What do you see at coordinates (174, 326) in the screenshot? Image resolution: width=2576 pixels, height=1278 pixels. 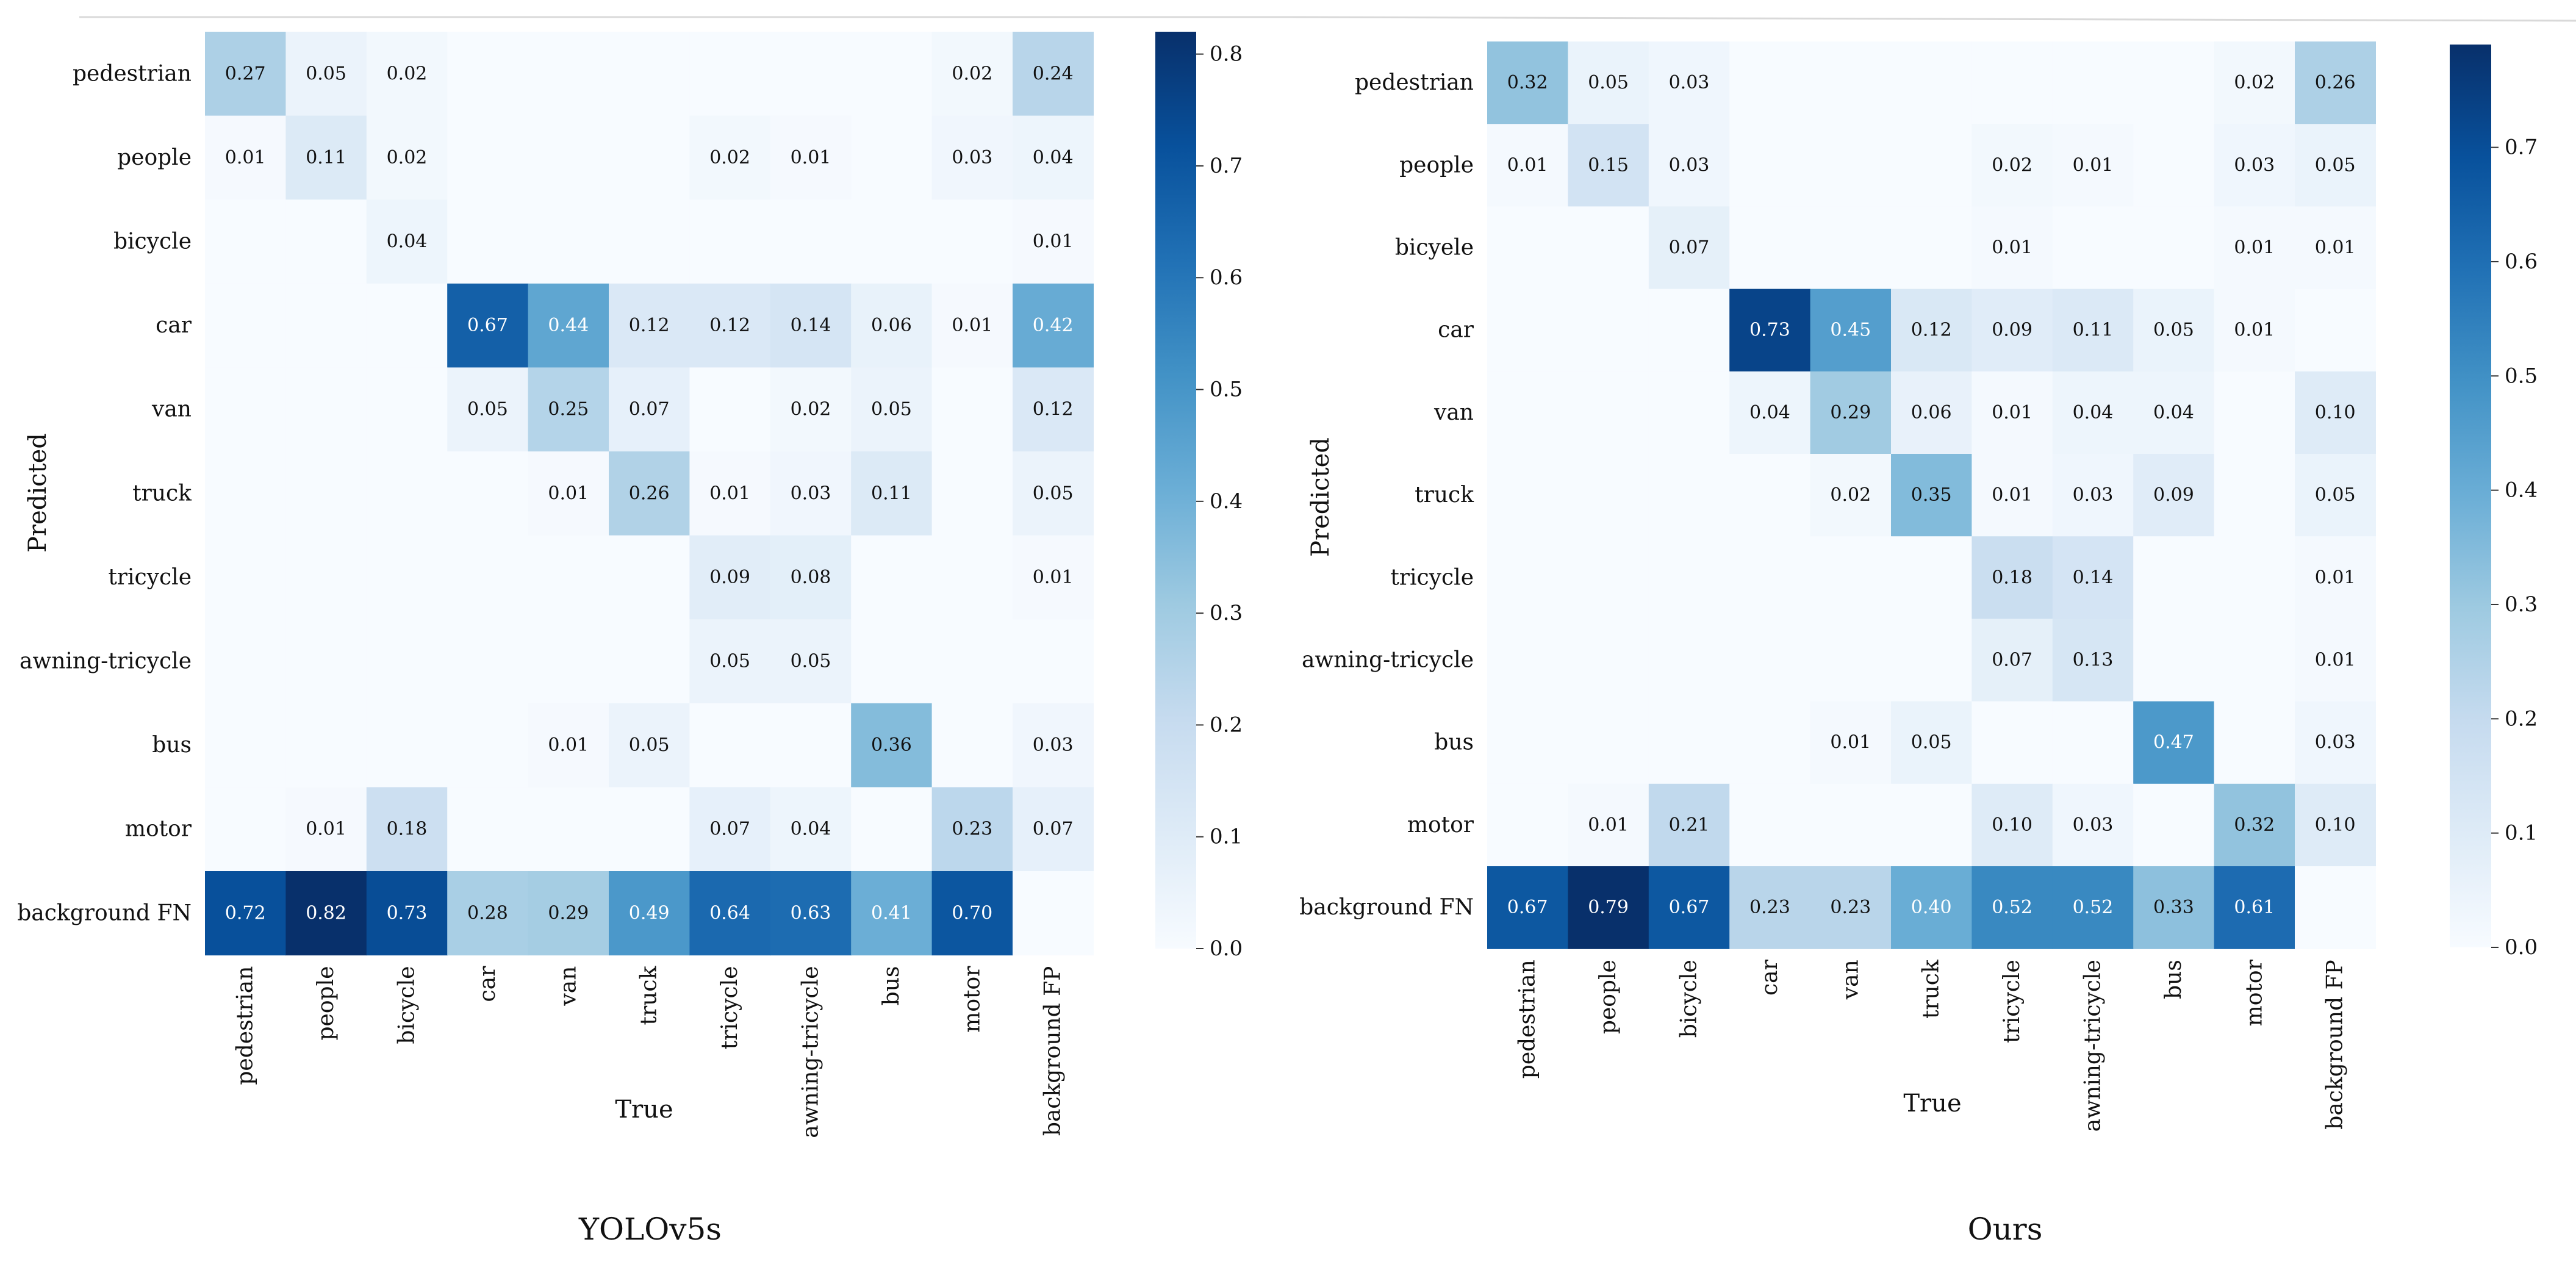 I see `y-tick-label: car` at bounding box center [174, 326].